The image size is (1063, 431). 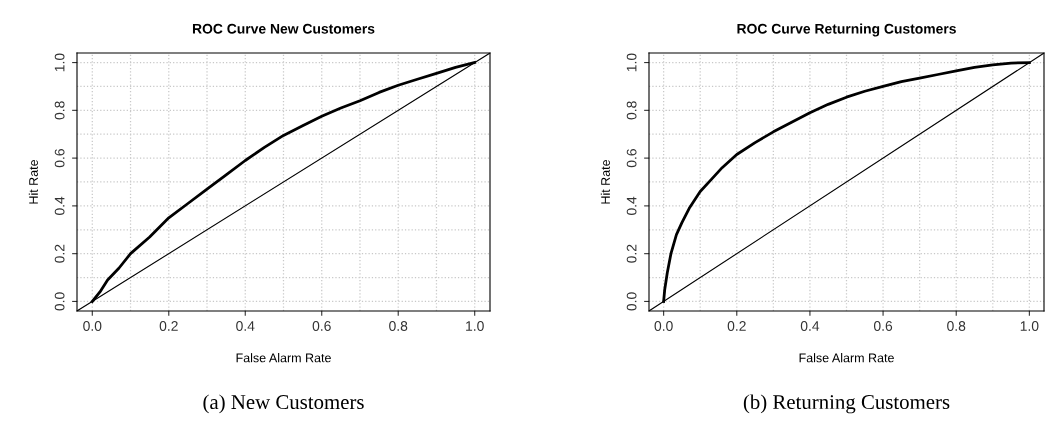 I want to click on chart-title: ROC Curve New Customers, so click(x=283, y=28).